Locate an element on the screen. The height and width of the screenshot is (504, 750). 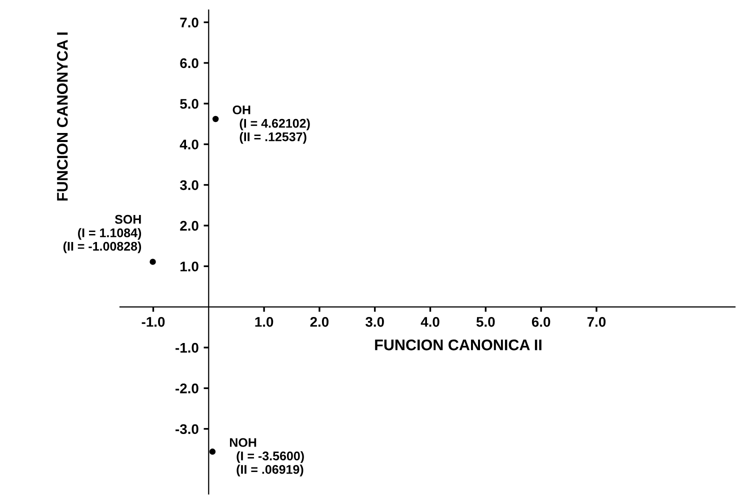
y-tick-label: -3.0 is located at coordinates (187, 429).